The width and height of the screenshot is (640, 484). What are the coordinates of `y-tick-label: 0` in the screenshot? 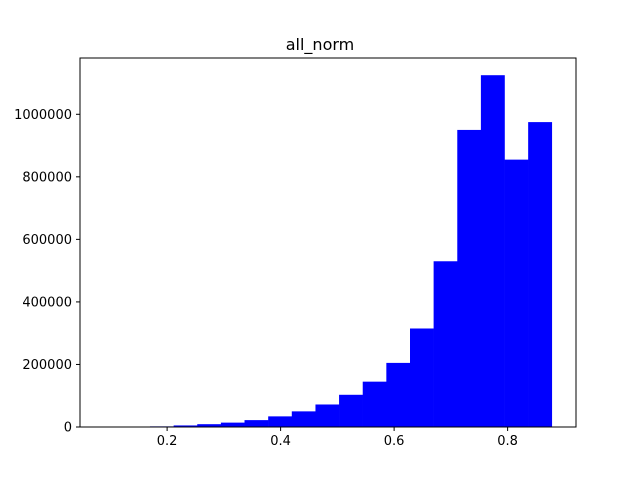 It's located at (68, 428).